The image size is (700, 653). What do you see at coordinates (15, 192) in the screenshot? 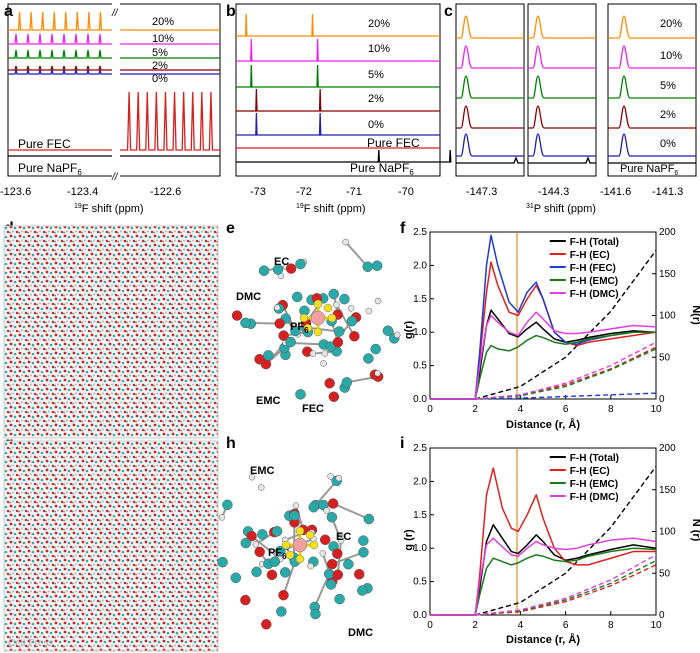
I see `a-tick-0: -123.6` at bounding box center [15, 192].